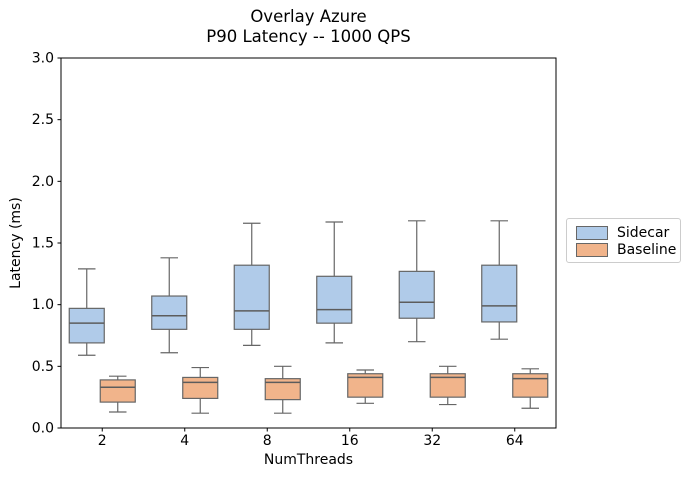 This screenshot has height=480, width=683. I want to click on x-tick-label: 32, so click(432, 441).